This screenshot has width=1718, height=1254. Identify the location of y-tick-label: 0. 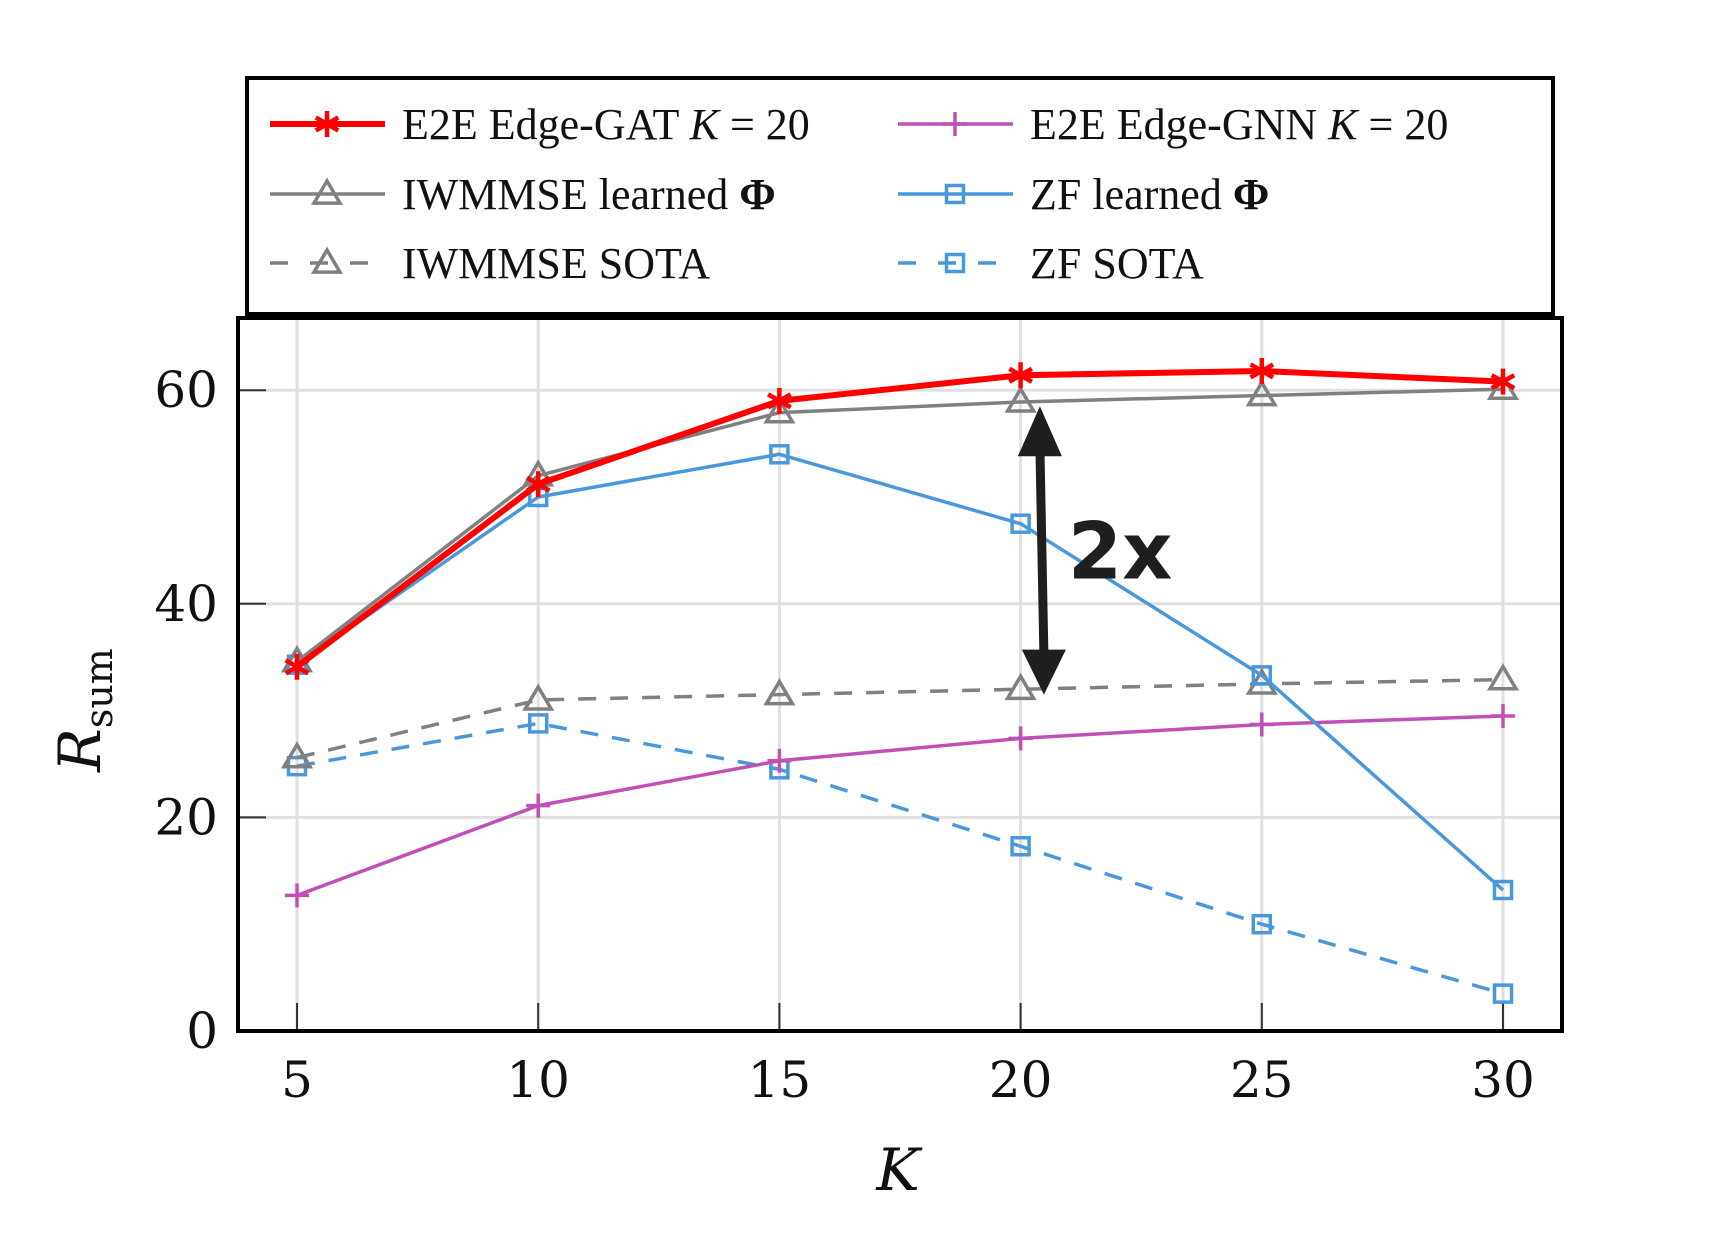
(202, 1031).